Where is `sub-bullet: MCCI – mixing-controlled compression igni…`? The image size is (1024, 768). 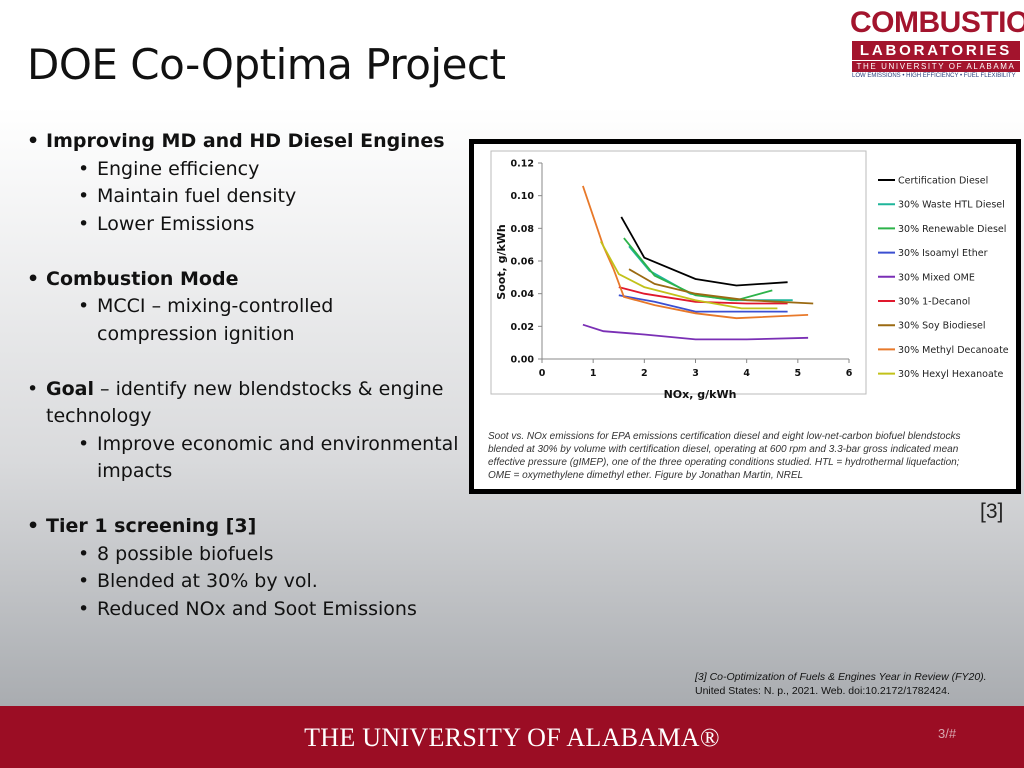
sub-bullet: MCCI – mixing-controlled compression igni… is located at coordinates (247, 320).